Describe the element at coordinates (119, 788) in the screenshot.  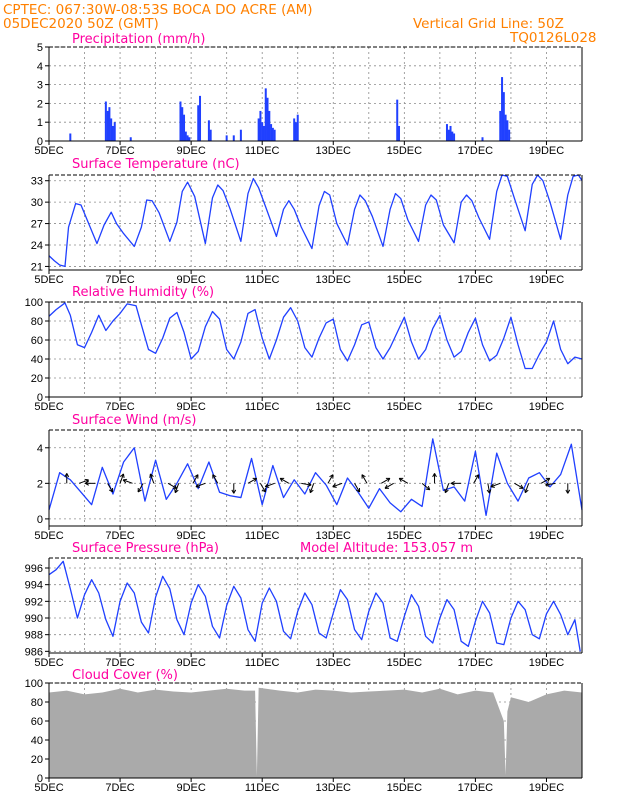
I see `cloud-xtick-label: 7DEC` at that location.